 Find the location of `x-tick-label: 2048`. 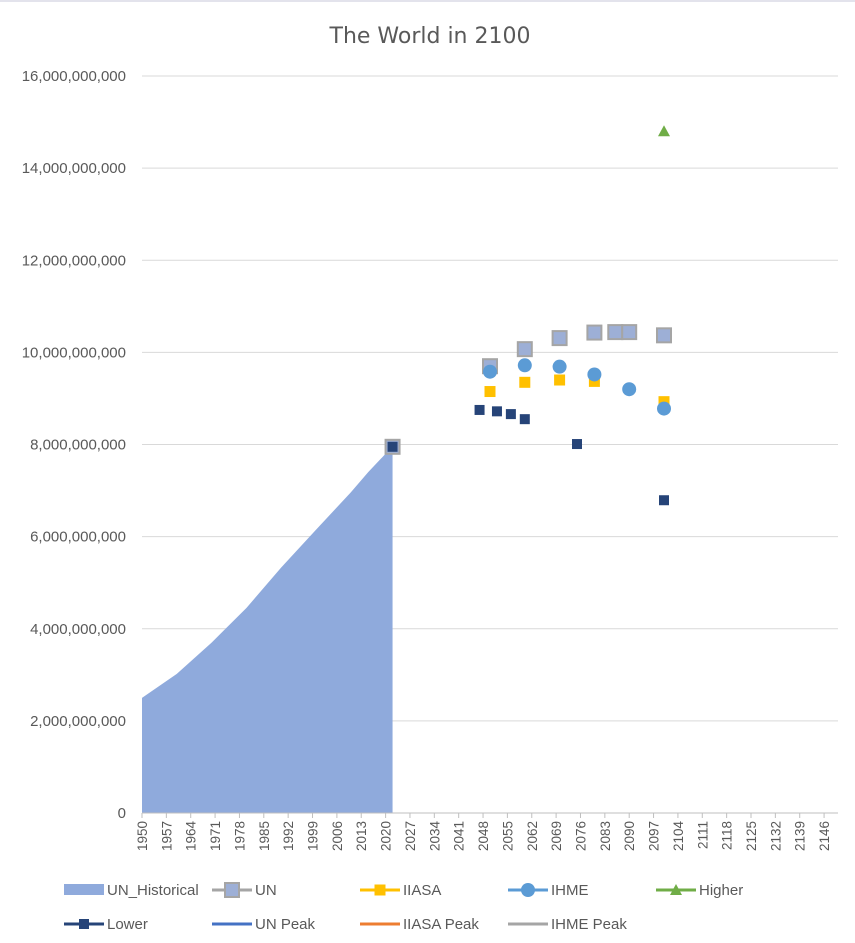

x-tick-label: 2048 is located at coordinates (483, 836).